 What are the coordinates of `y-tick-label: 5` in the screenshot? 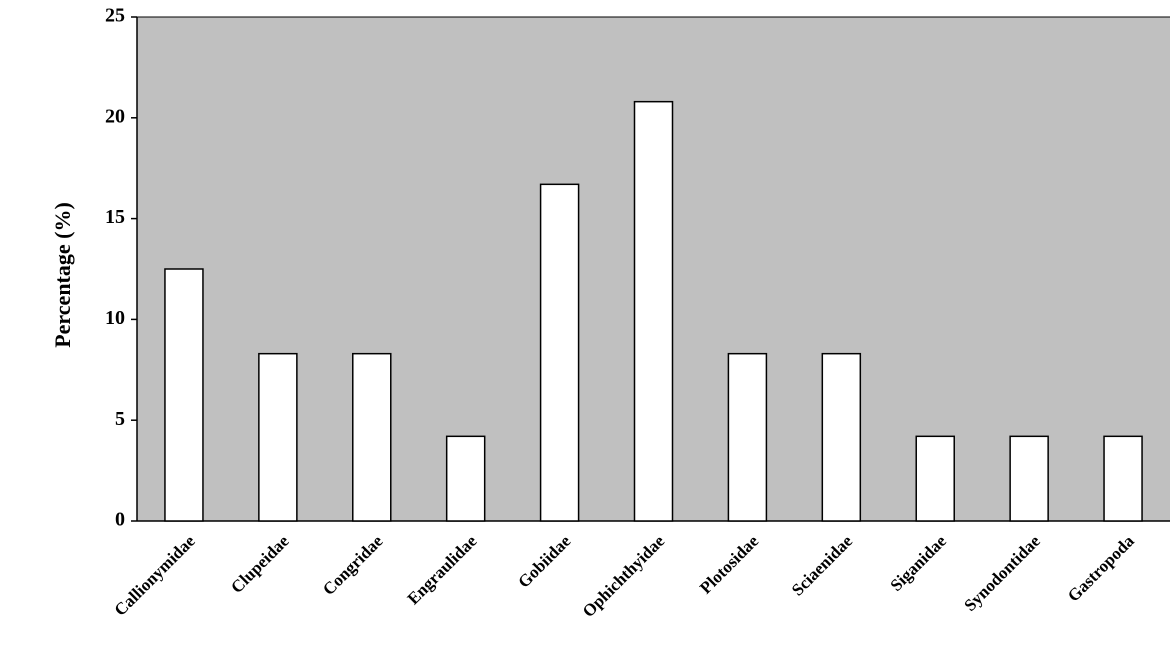 It's located at (120, 419).